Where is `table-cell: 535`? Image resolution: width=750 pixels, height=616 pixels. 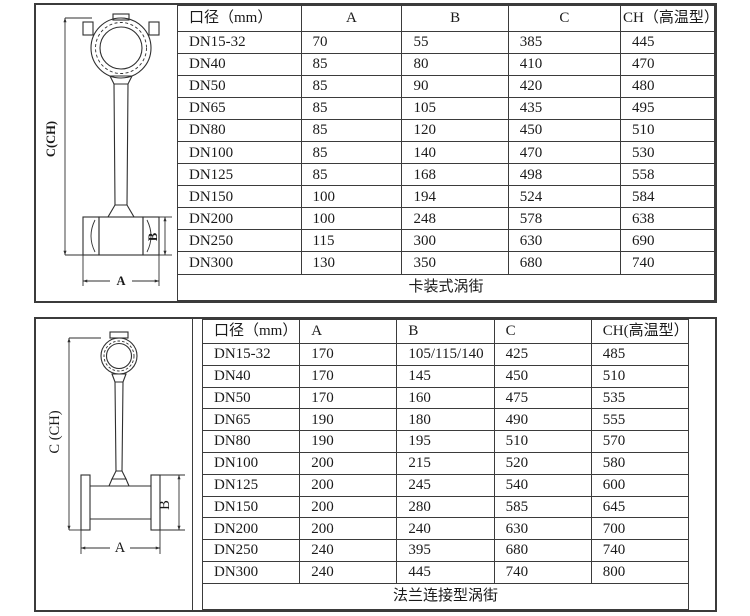
table-cell: 535 is located at coordinates (640, 398).